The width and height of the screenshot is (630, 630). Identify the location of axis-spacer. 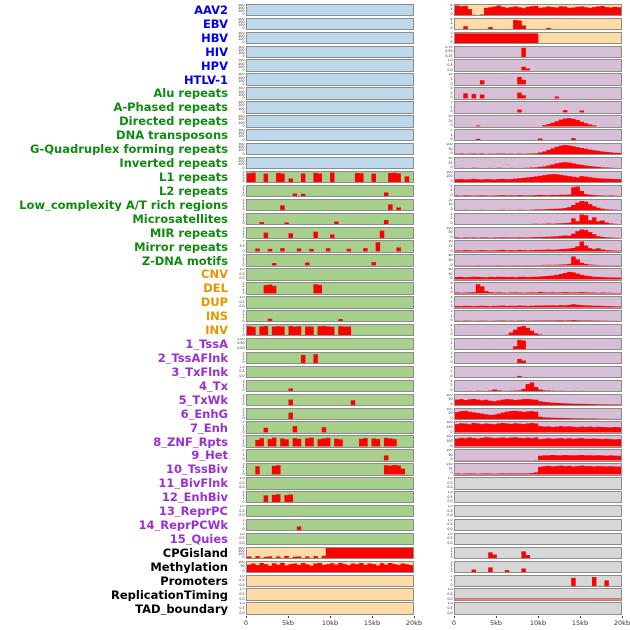
(116, 622).